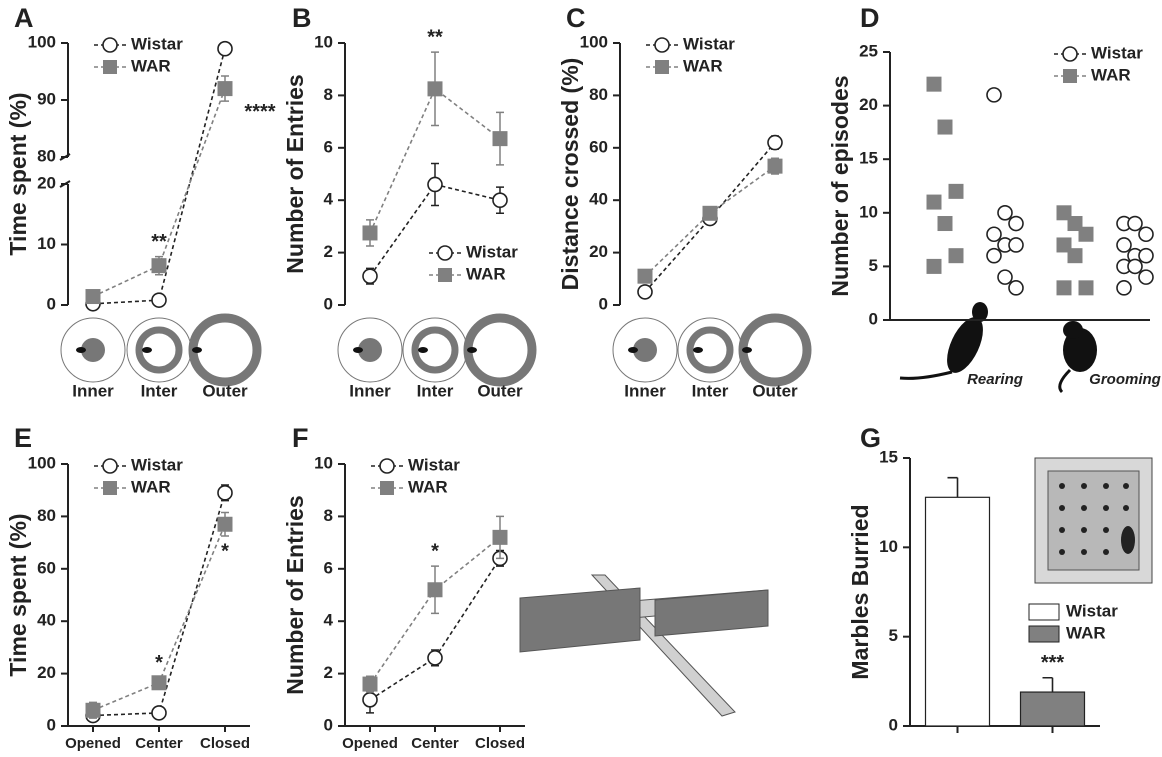 The height and width of the screenshot is (757, 1162). I want to click on rearing-rat-icon, so click(943, 341).